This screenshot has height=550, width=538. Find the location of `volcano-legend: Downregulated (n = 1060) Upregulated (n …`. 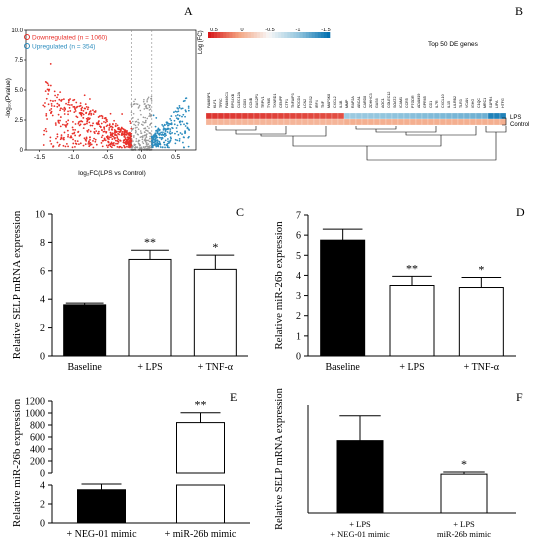

volcano-legend: Downregulated (n = 1060) Upregulated (n … is located at coordinates (66, 43).